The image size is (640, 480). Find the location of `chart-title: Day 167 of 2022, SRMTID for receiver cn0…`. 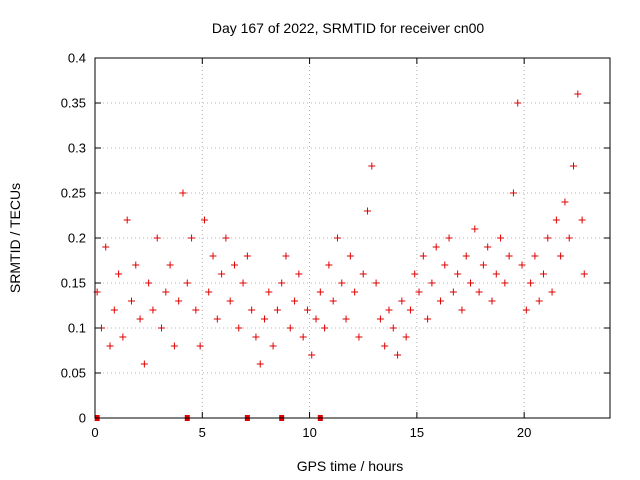

chart-title: Day 167 of 2022, SRMTID for receiver cn0… is located at coordinates (348, 28).